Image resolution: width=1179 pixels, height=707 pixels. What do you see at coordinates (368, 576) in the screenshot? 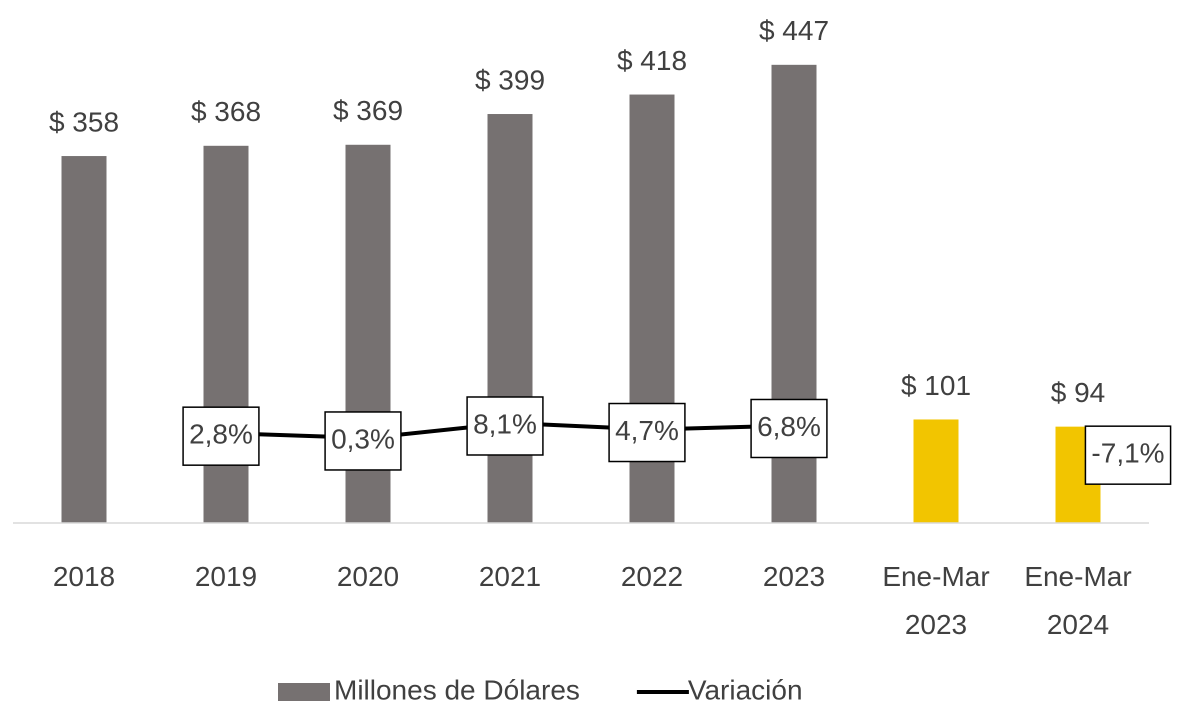
I see `x-tick-label: 2020` at bounding box center [368, 576].